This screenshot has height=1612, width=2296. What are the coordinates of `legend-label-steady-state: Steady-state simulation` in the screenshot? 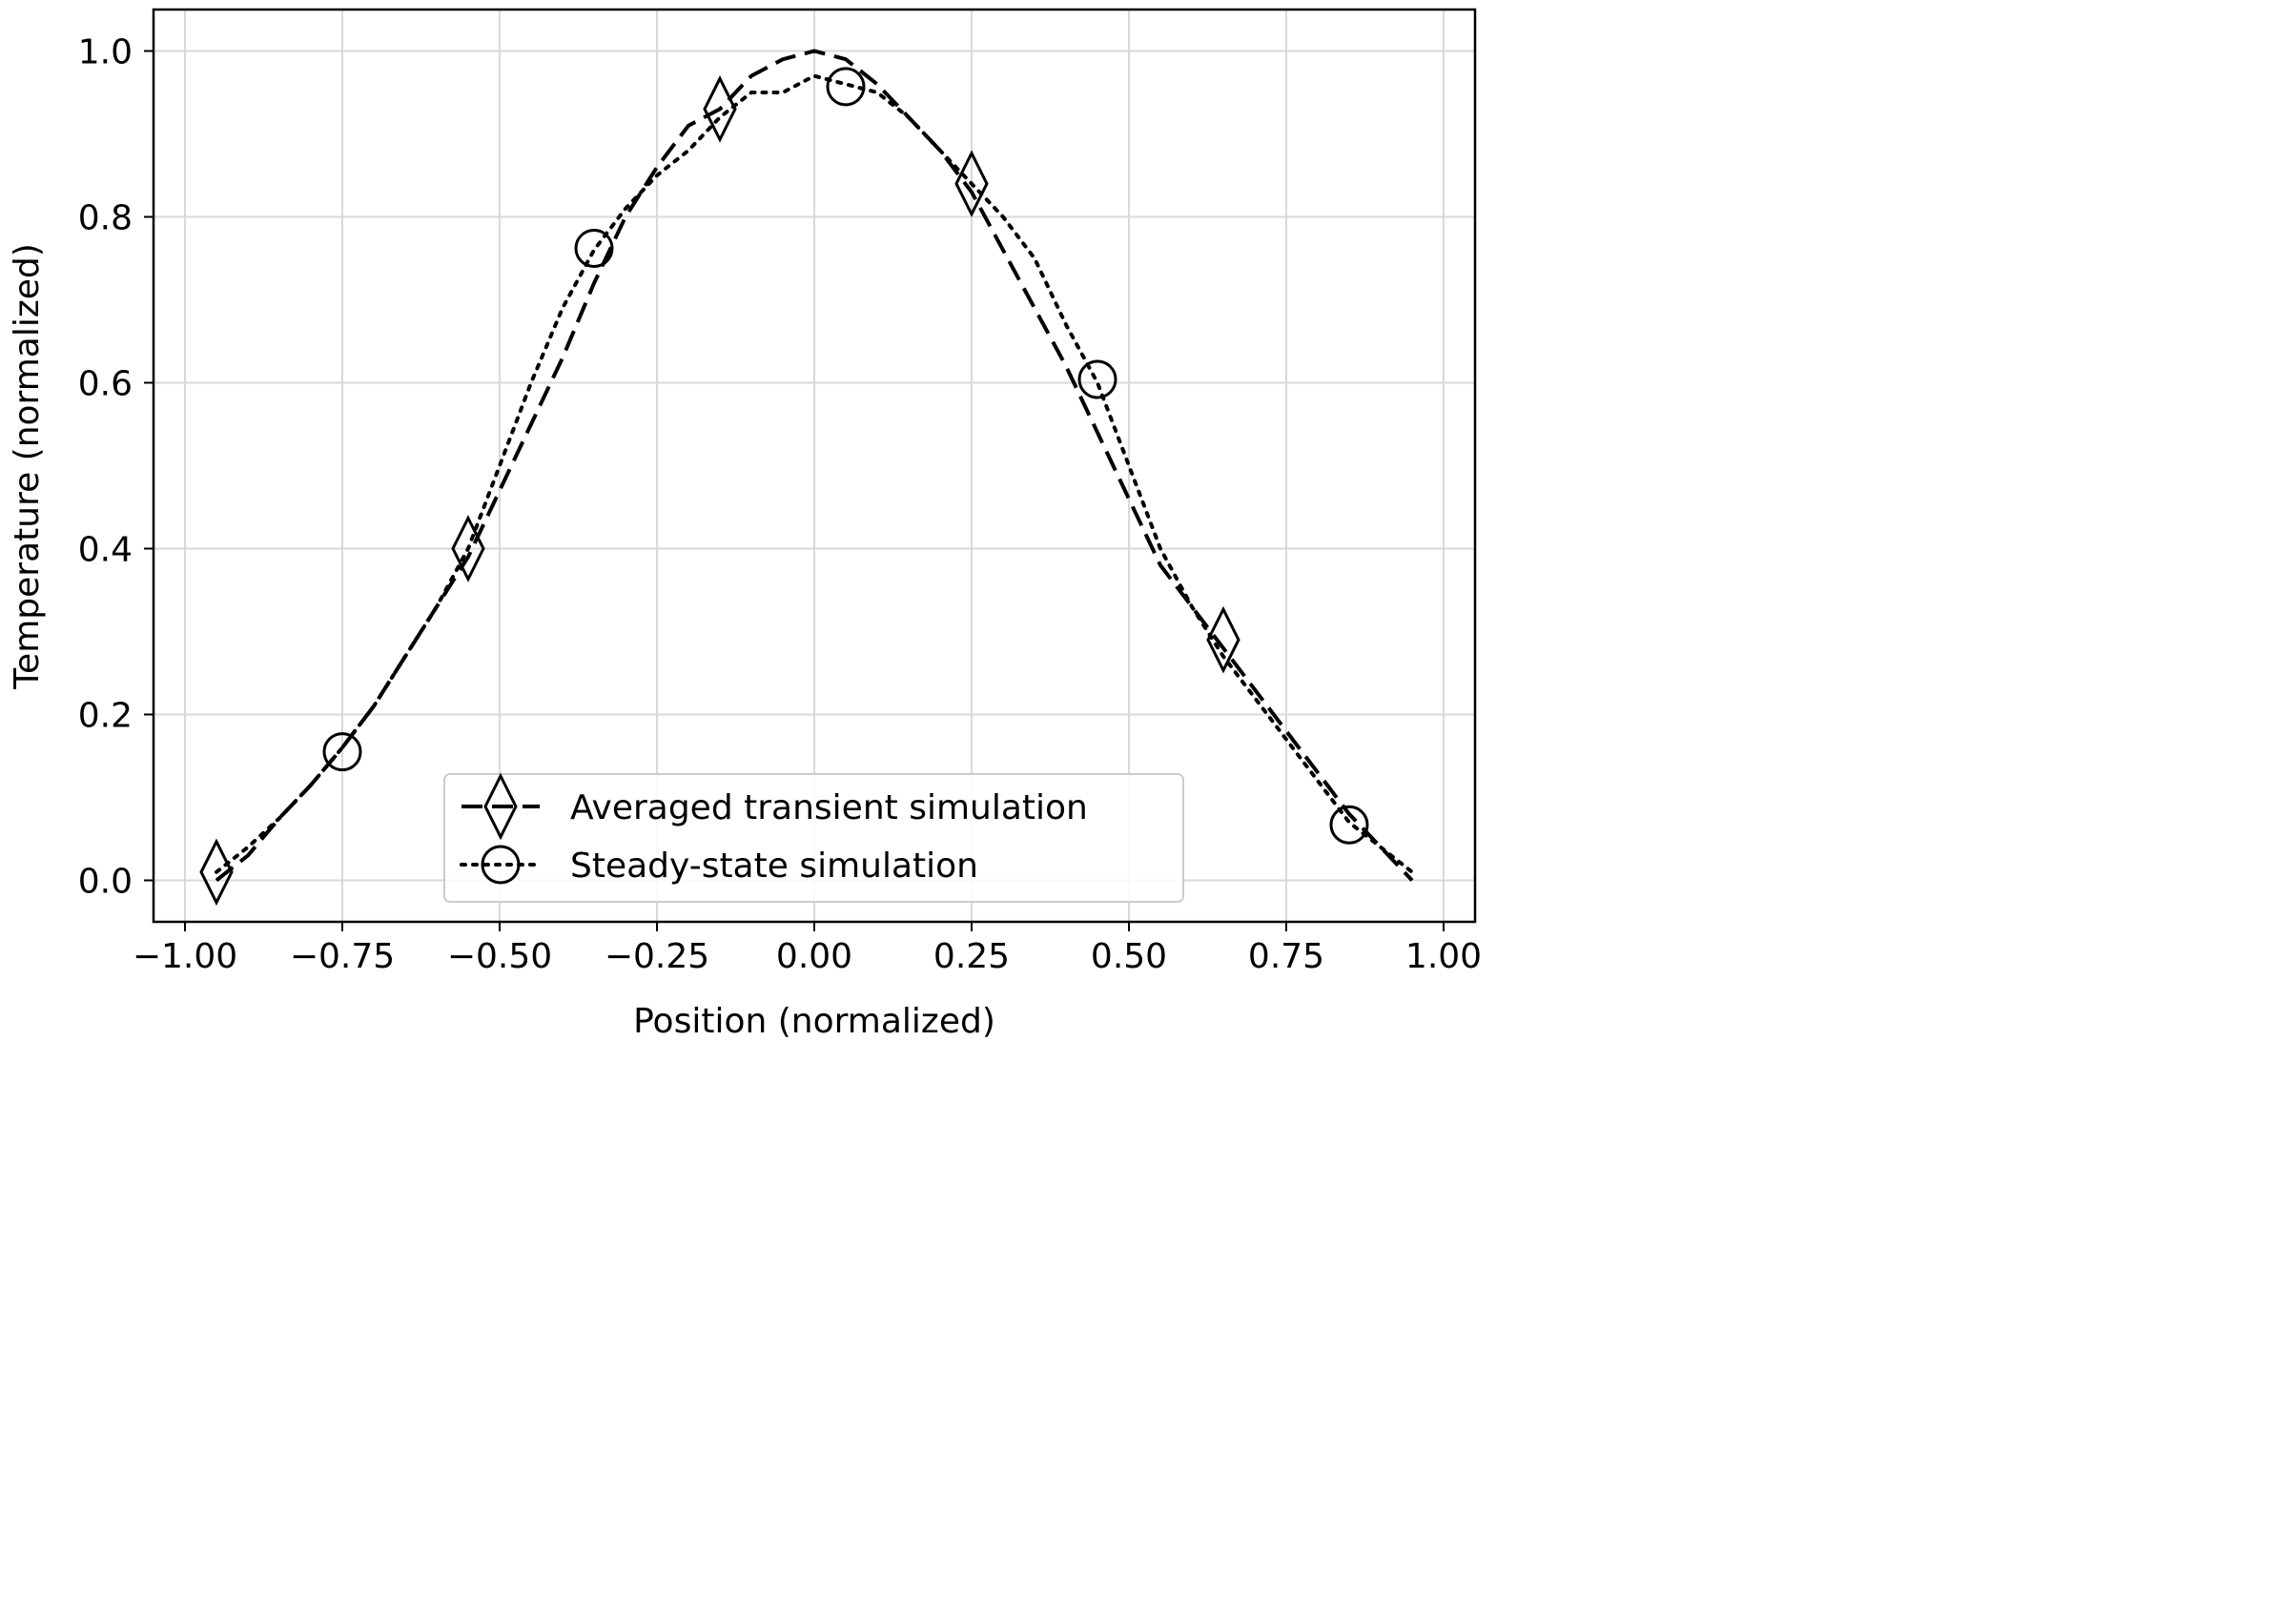 It's located at (774, 866).